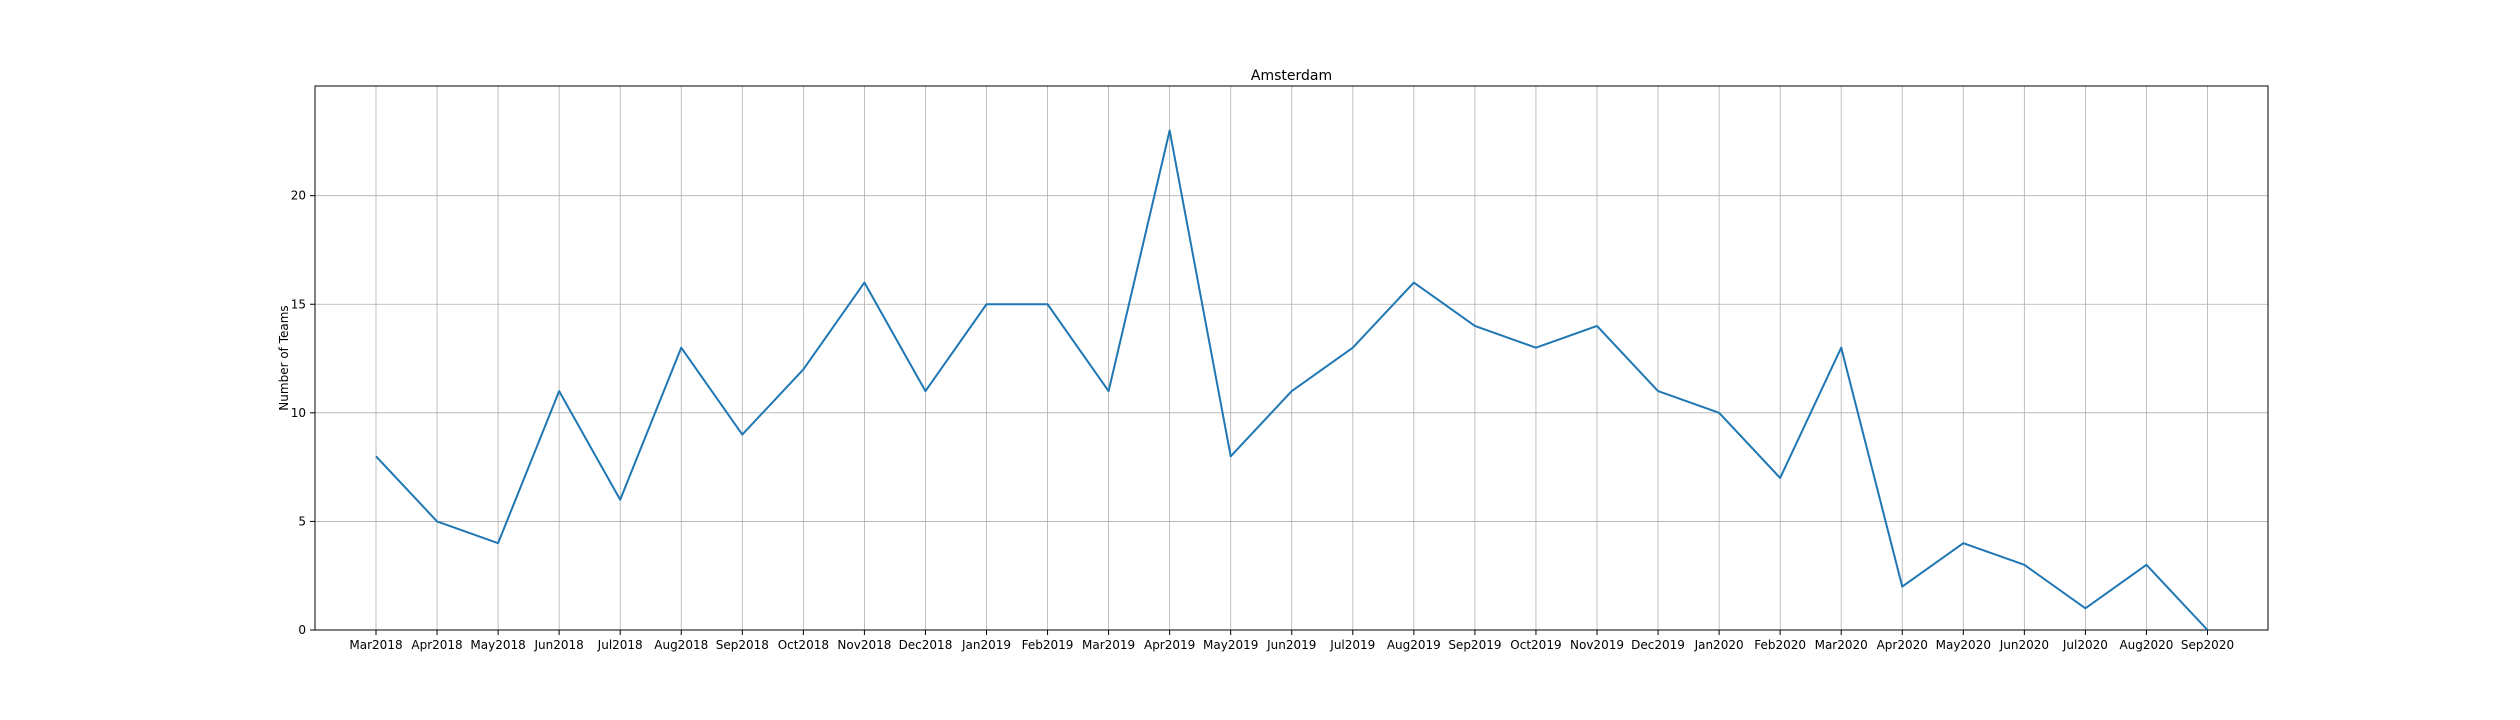  Describe the element at coordinates (436, 645) in the screenshot. I see `x-tick-label: Apr2018` at that location.